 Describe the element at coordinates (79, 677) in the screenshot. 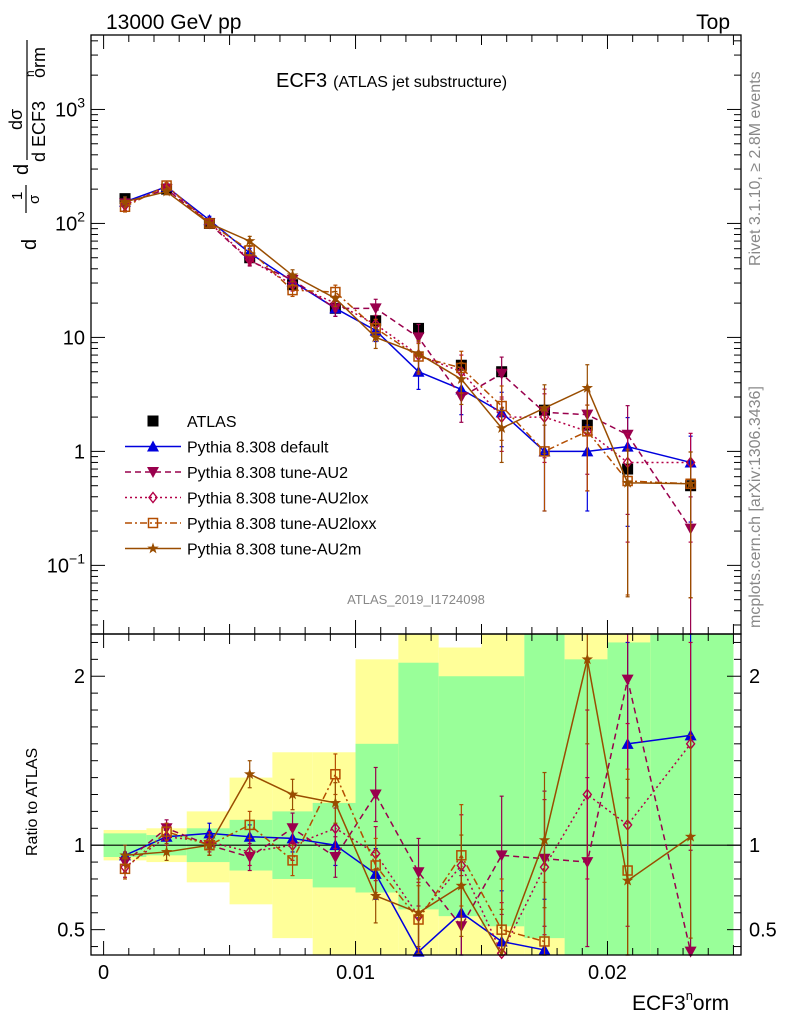

I see `ratio-ytick-label-left-2: 2` at that location.